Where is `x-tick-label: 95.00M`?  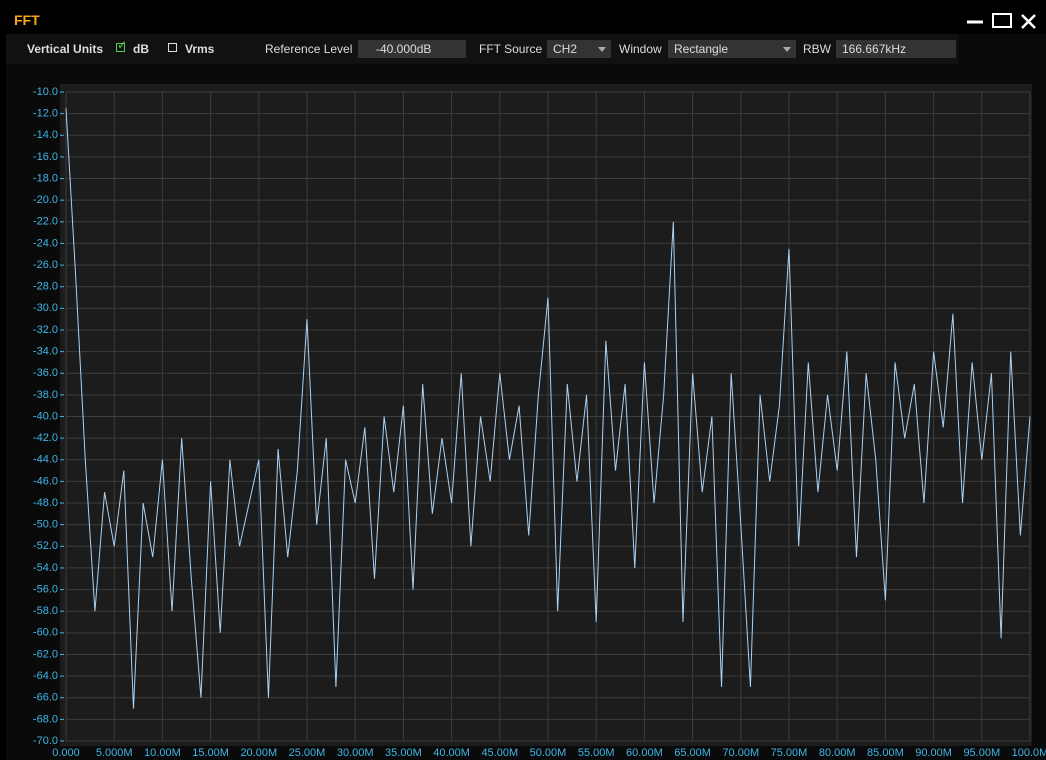
x-tick-label: 95.00M is located at coordinates (981, 753).